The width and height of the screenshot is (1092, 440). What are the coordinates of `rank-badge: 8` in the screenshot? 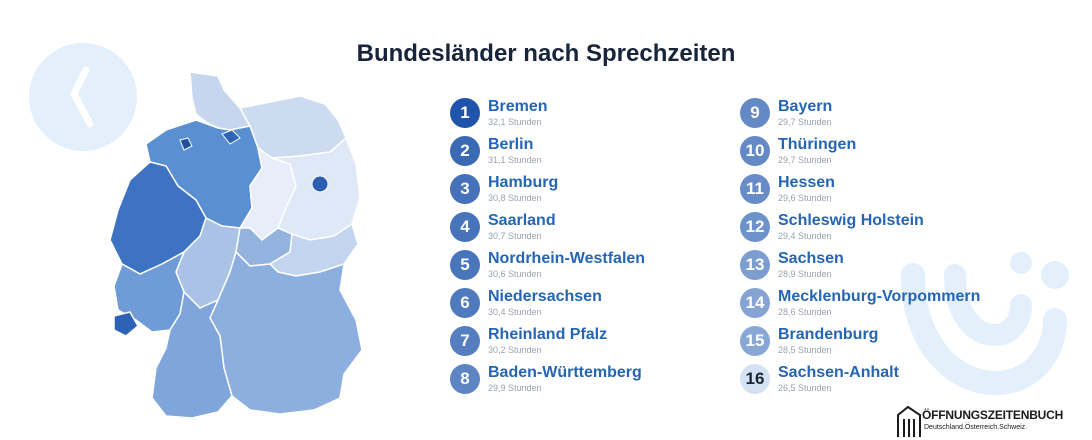 It's located at (465, 379).